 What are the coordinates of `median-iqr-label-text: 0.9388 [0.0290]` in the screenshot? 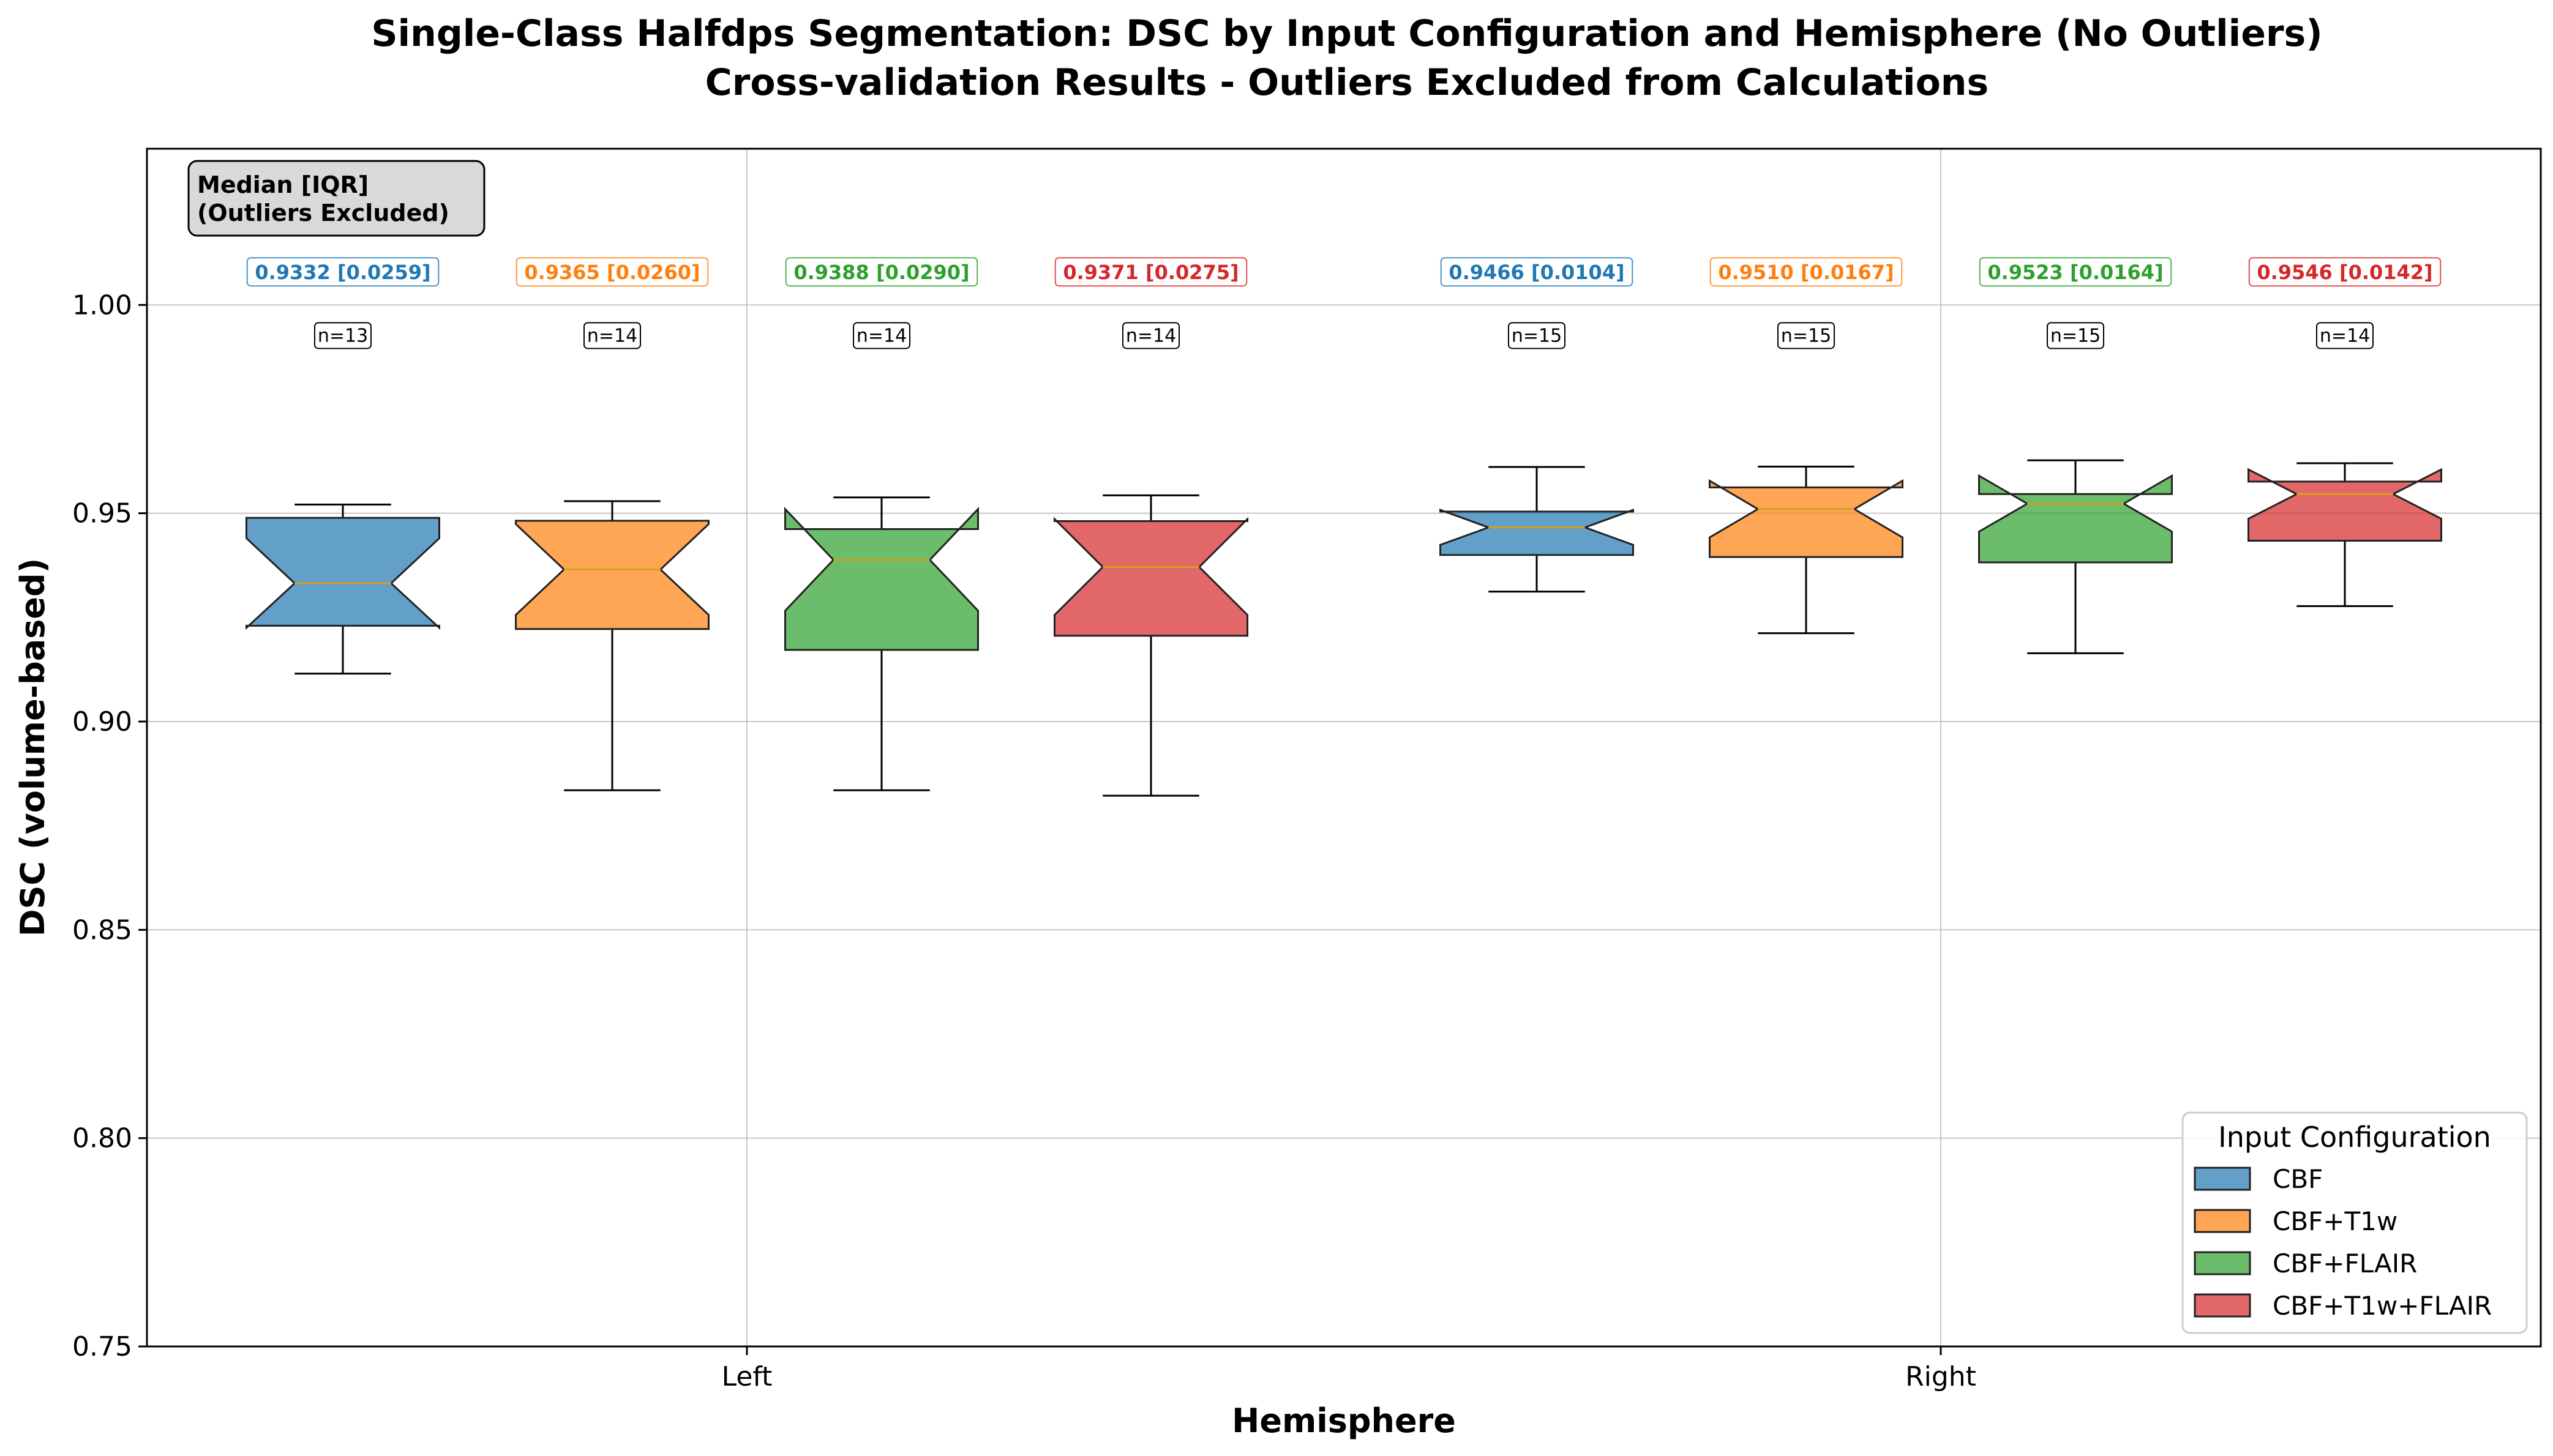 It's located at (881, 272).